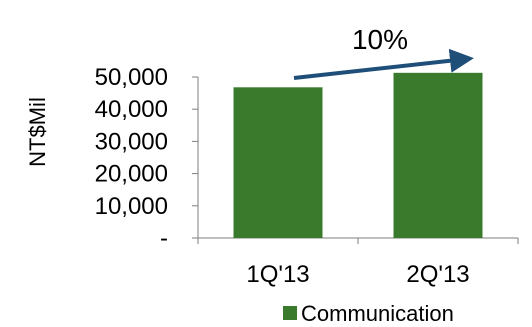 Image resolution: width=532 pixels, height=327 pixels. Describe the element at coordinates (383, 64) in the screenshot. I see `growth-arrow` at that location.